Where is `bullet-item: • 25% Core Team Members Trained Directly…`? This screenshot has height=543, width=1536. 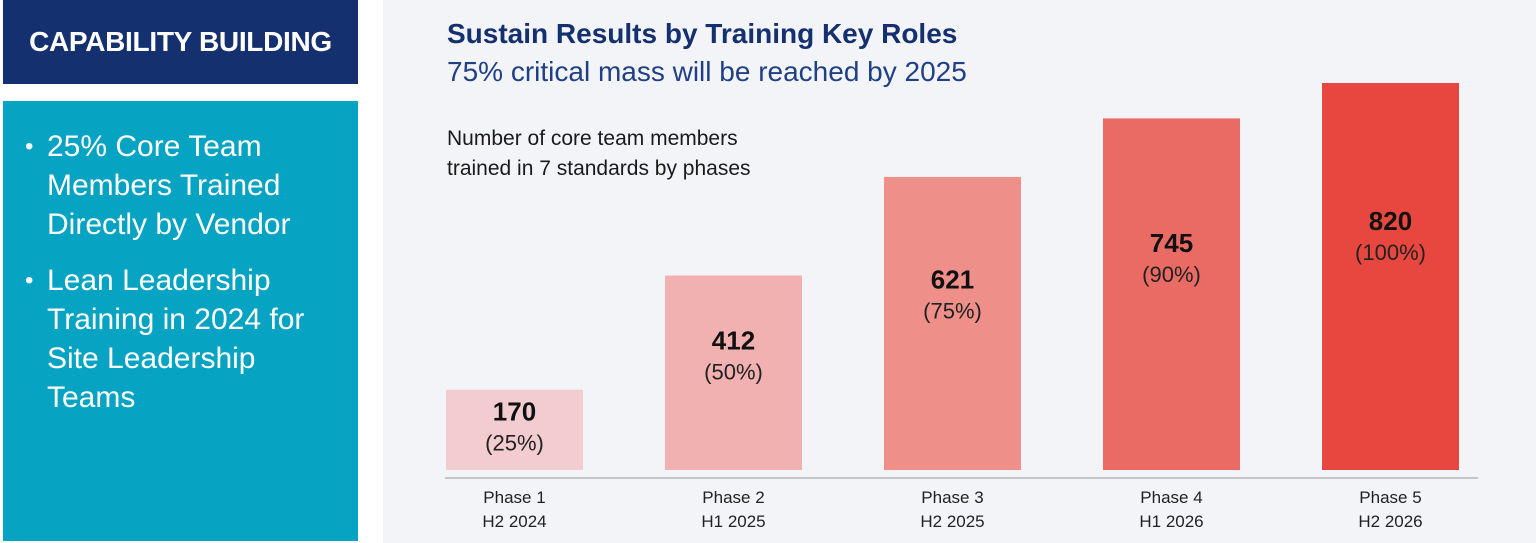 bullet-item: • 25% Core Team Members Trained Directly… is located at coordinates (183, 185).